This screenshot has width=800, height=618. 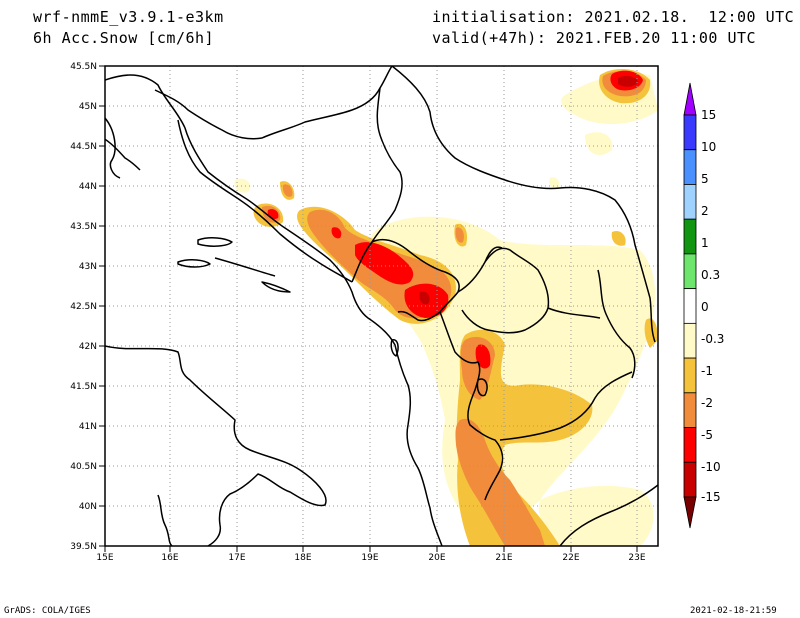 I want to click on legend-label: 10, so click(x=708, y=147).